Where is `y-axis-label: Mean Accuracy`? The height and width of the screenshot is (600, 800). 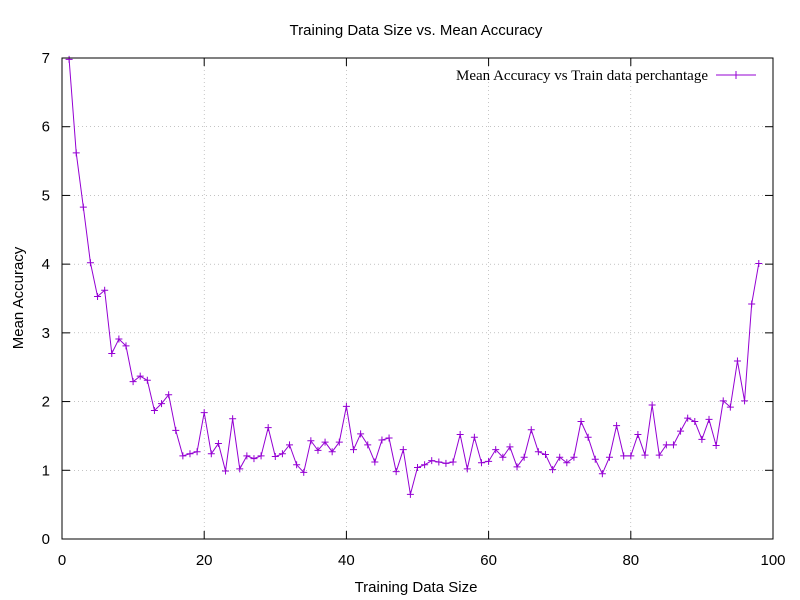
y-axis-label: Mean Accuracy is located at coordinates (18, 297).